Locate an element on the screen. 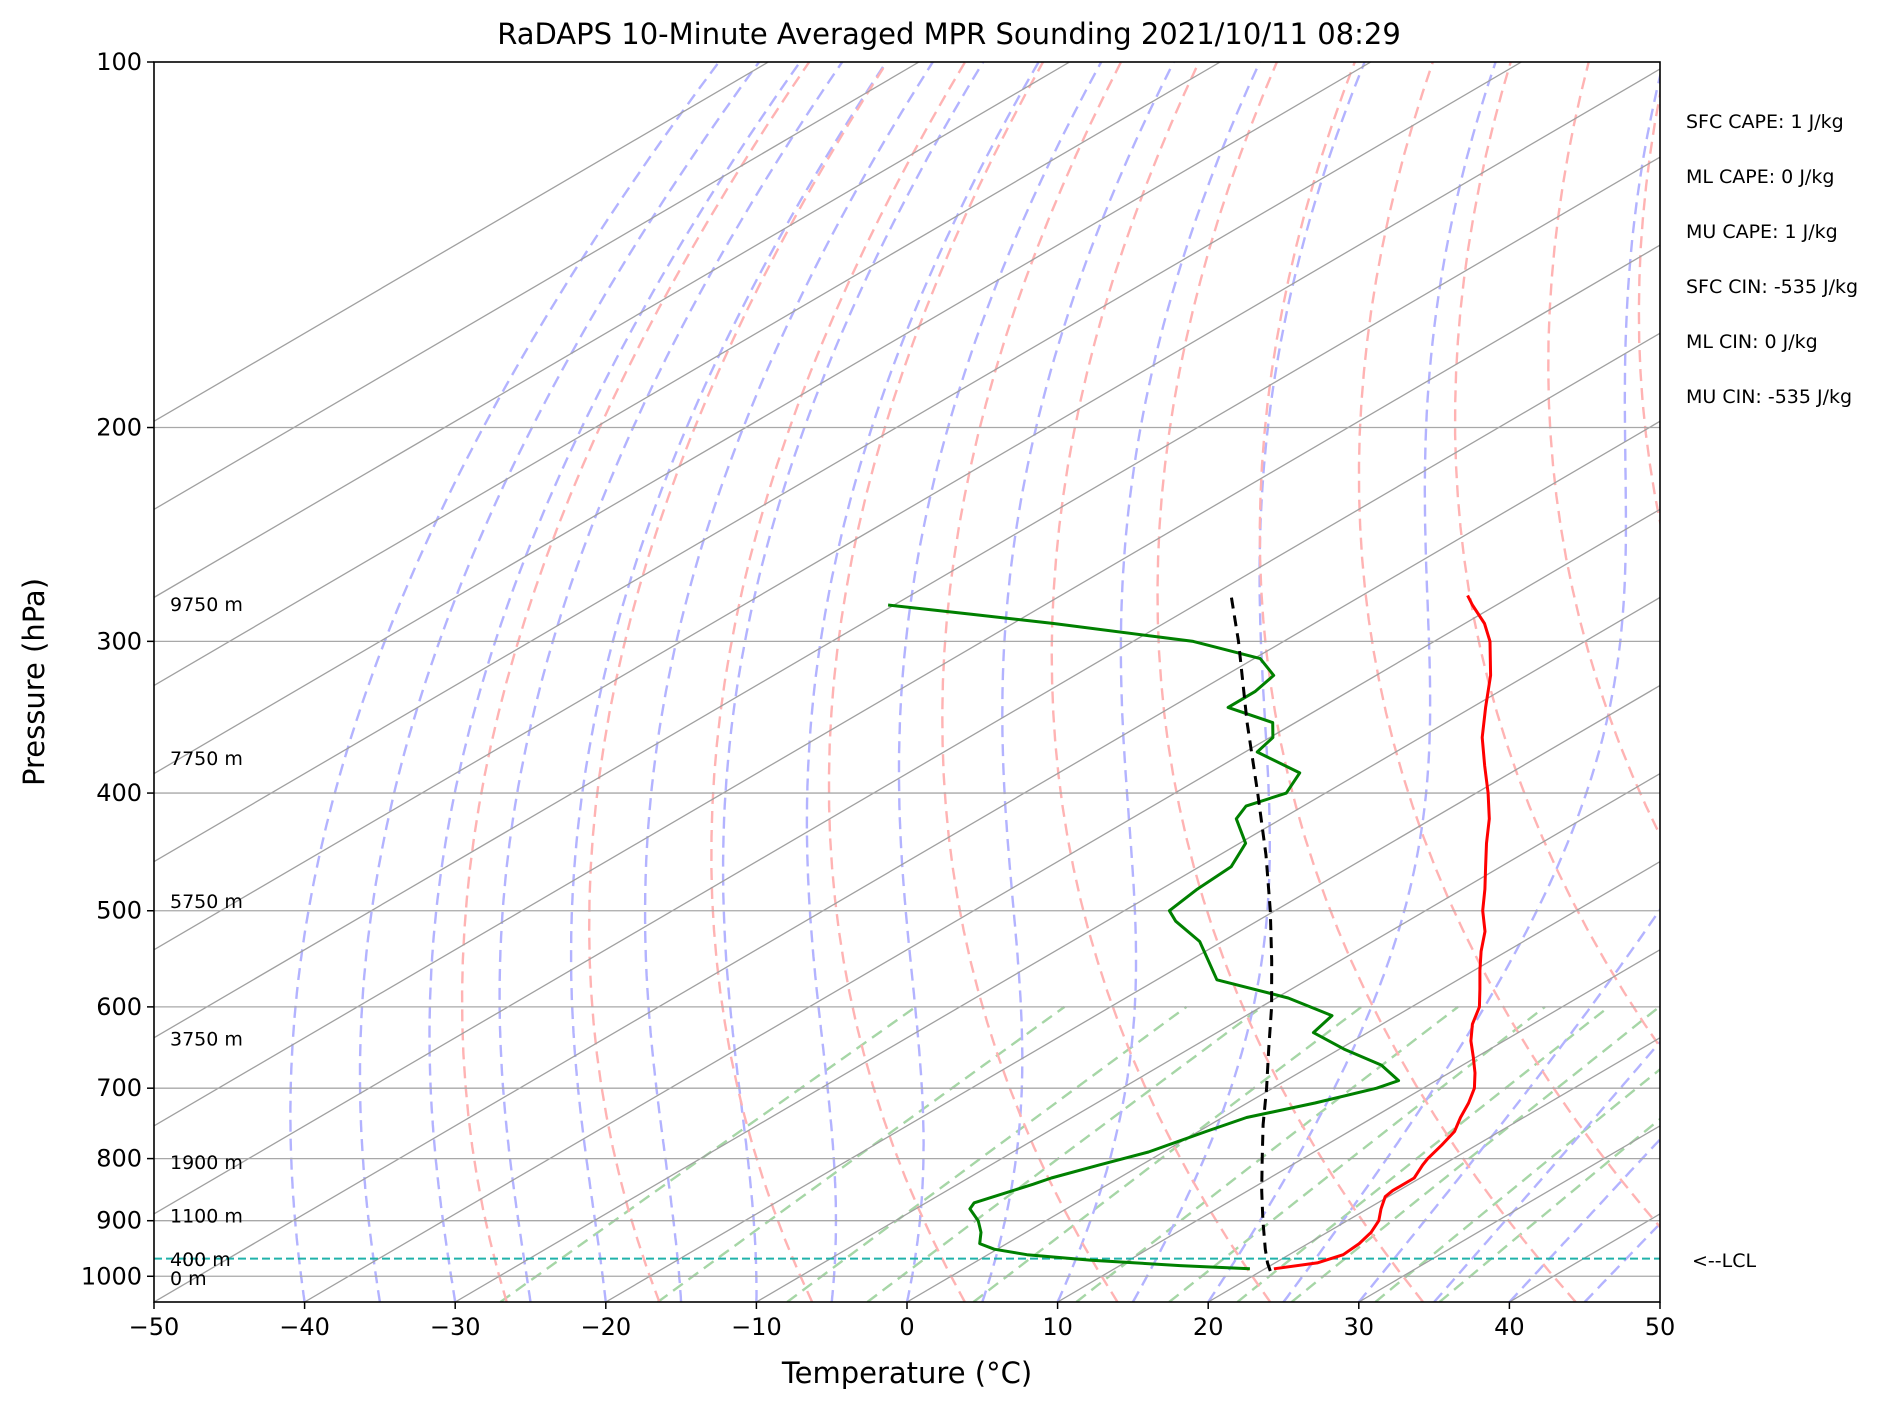 The height and width of the screenshot is (1406, 1899). y-tick-label: 800 is located at coordinates (119, 1159).